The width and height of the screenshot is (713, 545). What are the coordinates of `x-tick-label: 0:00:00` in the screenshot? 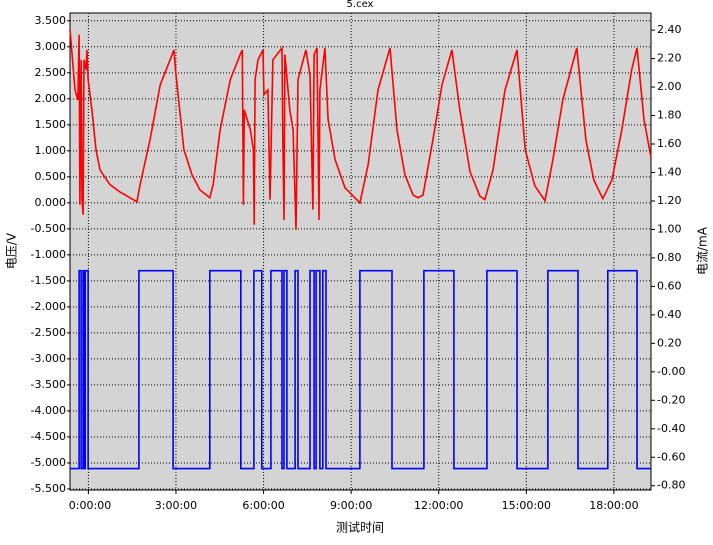 It's located at (90, 505).